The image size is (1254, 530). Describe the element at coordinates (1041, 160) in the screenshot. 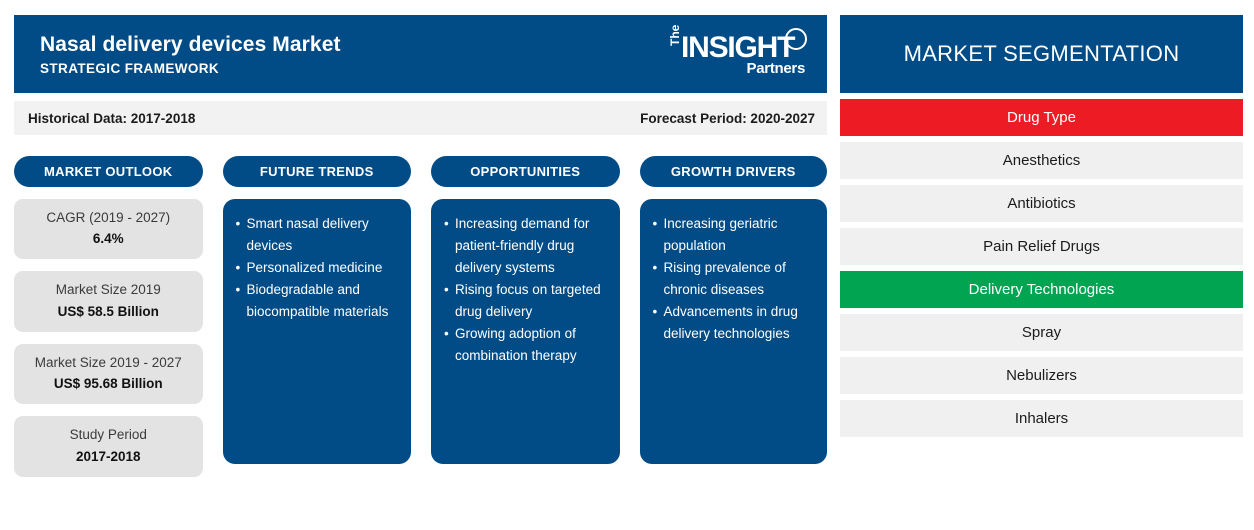

I see `segmentation-item: Anesthetics` at that location.